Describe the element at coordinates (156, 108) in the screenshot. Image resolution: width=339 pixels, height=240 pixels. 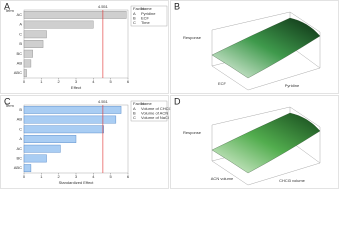
I see `legend-entry: Volume of CHCl3` at that location.